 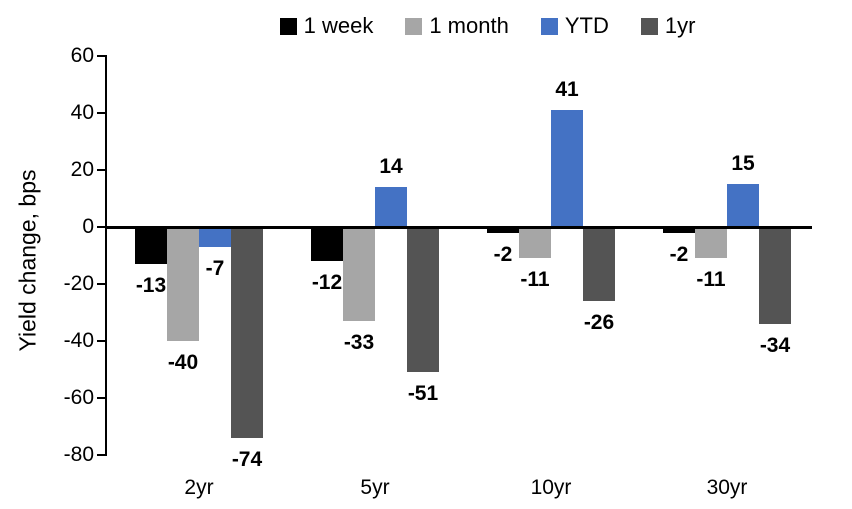 I want to click on bar-ytd-5yr, so click(x=391, y=207).